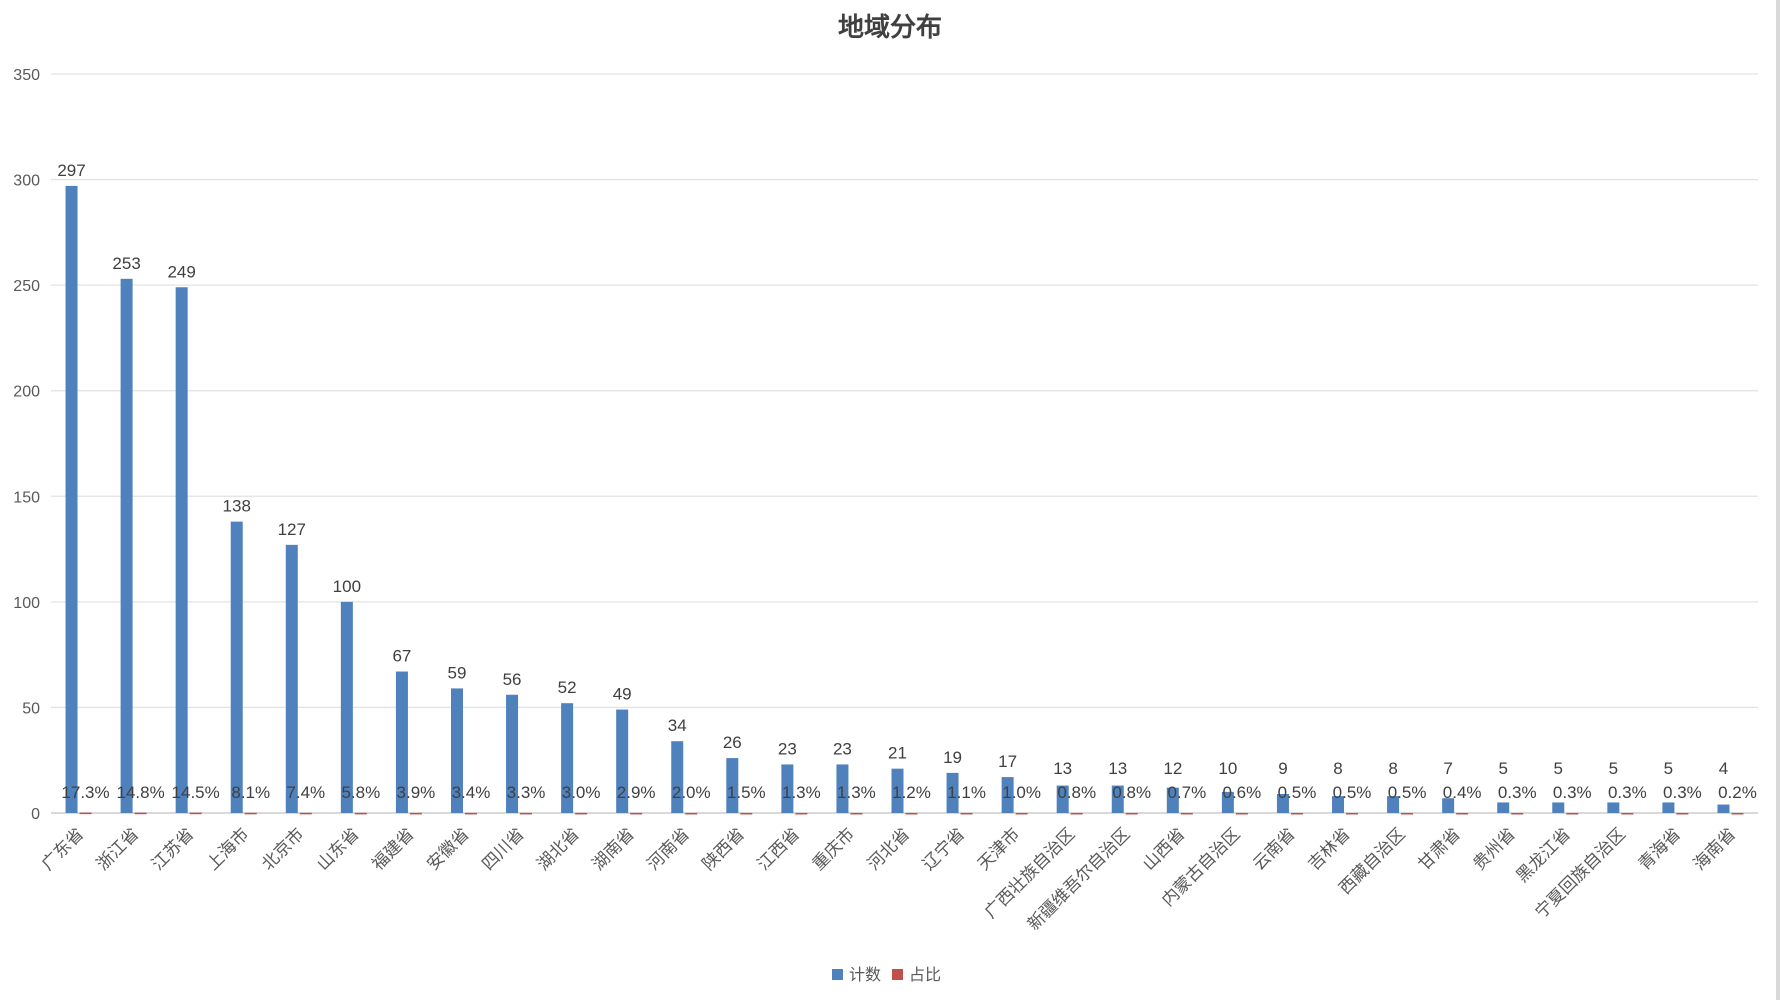  What do you see at coordinates (173, 849) in the screenshot?
I see `x-tick-label: 江苏省` at bounding box center [173, 849].